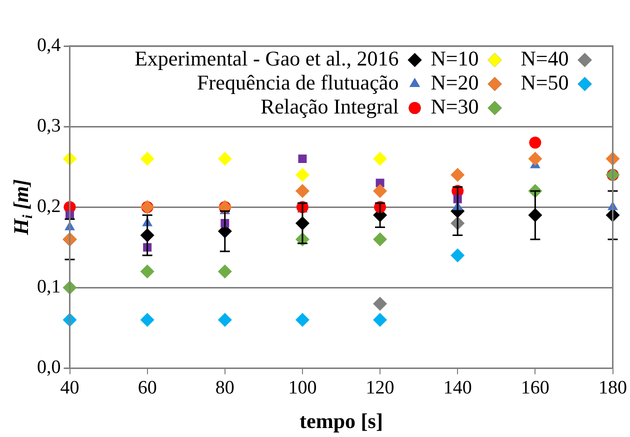 This screenshot has height=437, width=630. Describe the element at coordinates (49, 207) in the screenshot. I see `y-tick-label: 0,2` at that location.